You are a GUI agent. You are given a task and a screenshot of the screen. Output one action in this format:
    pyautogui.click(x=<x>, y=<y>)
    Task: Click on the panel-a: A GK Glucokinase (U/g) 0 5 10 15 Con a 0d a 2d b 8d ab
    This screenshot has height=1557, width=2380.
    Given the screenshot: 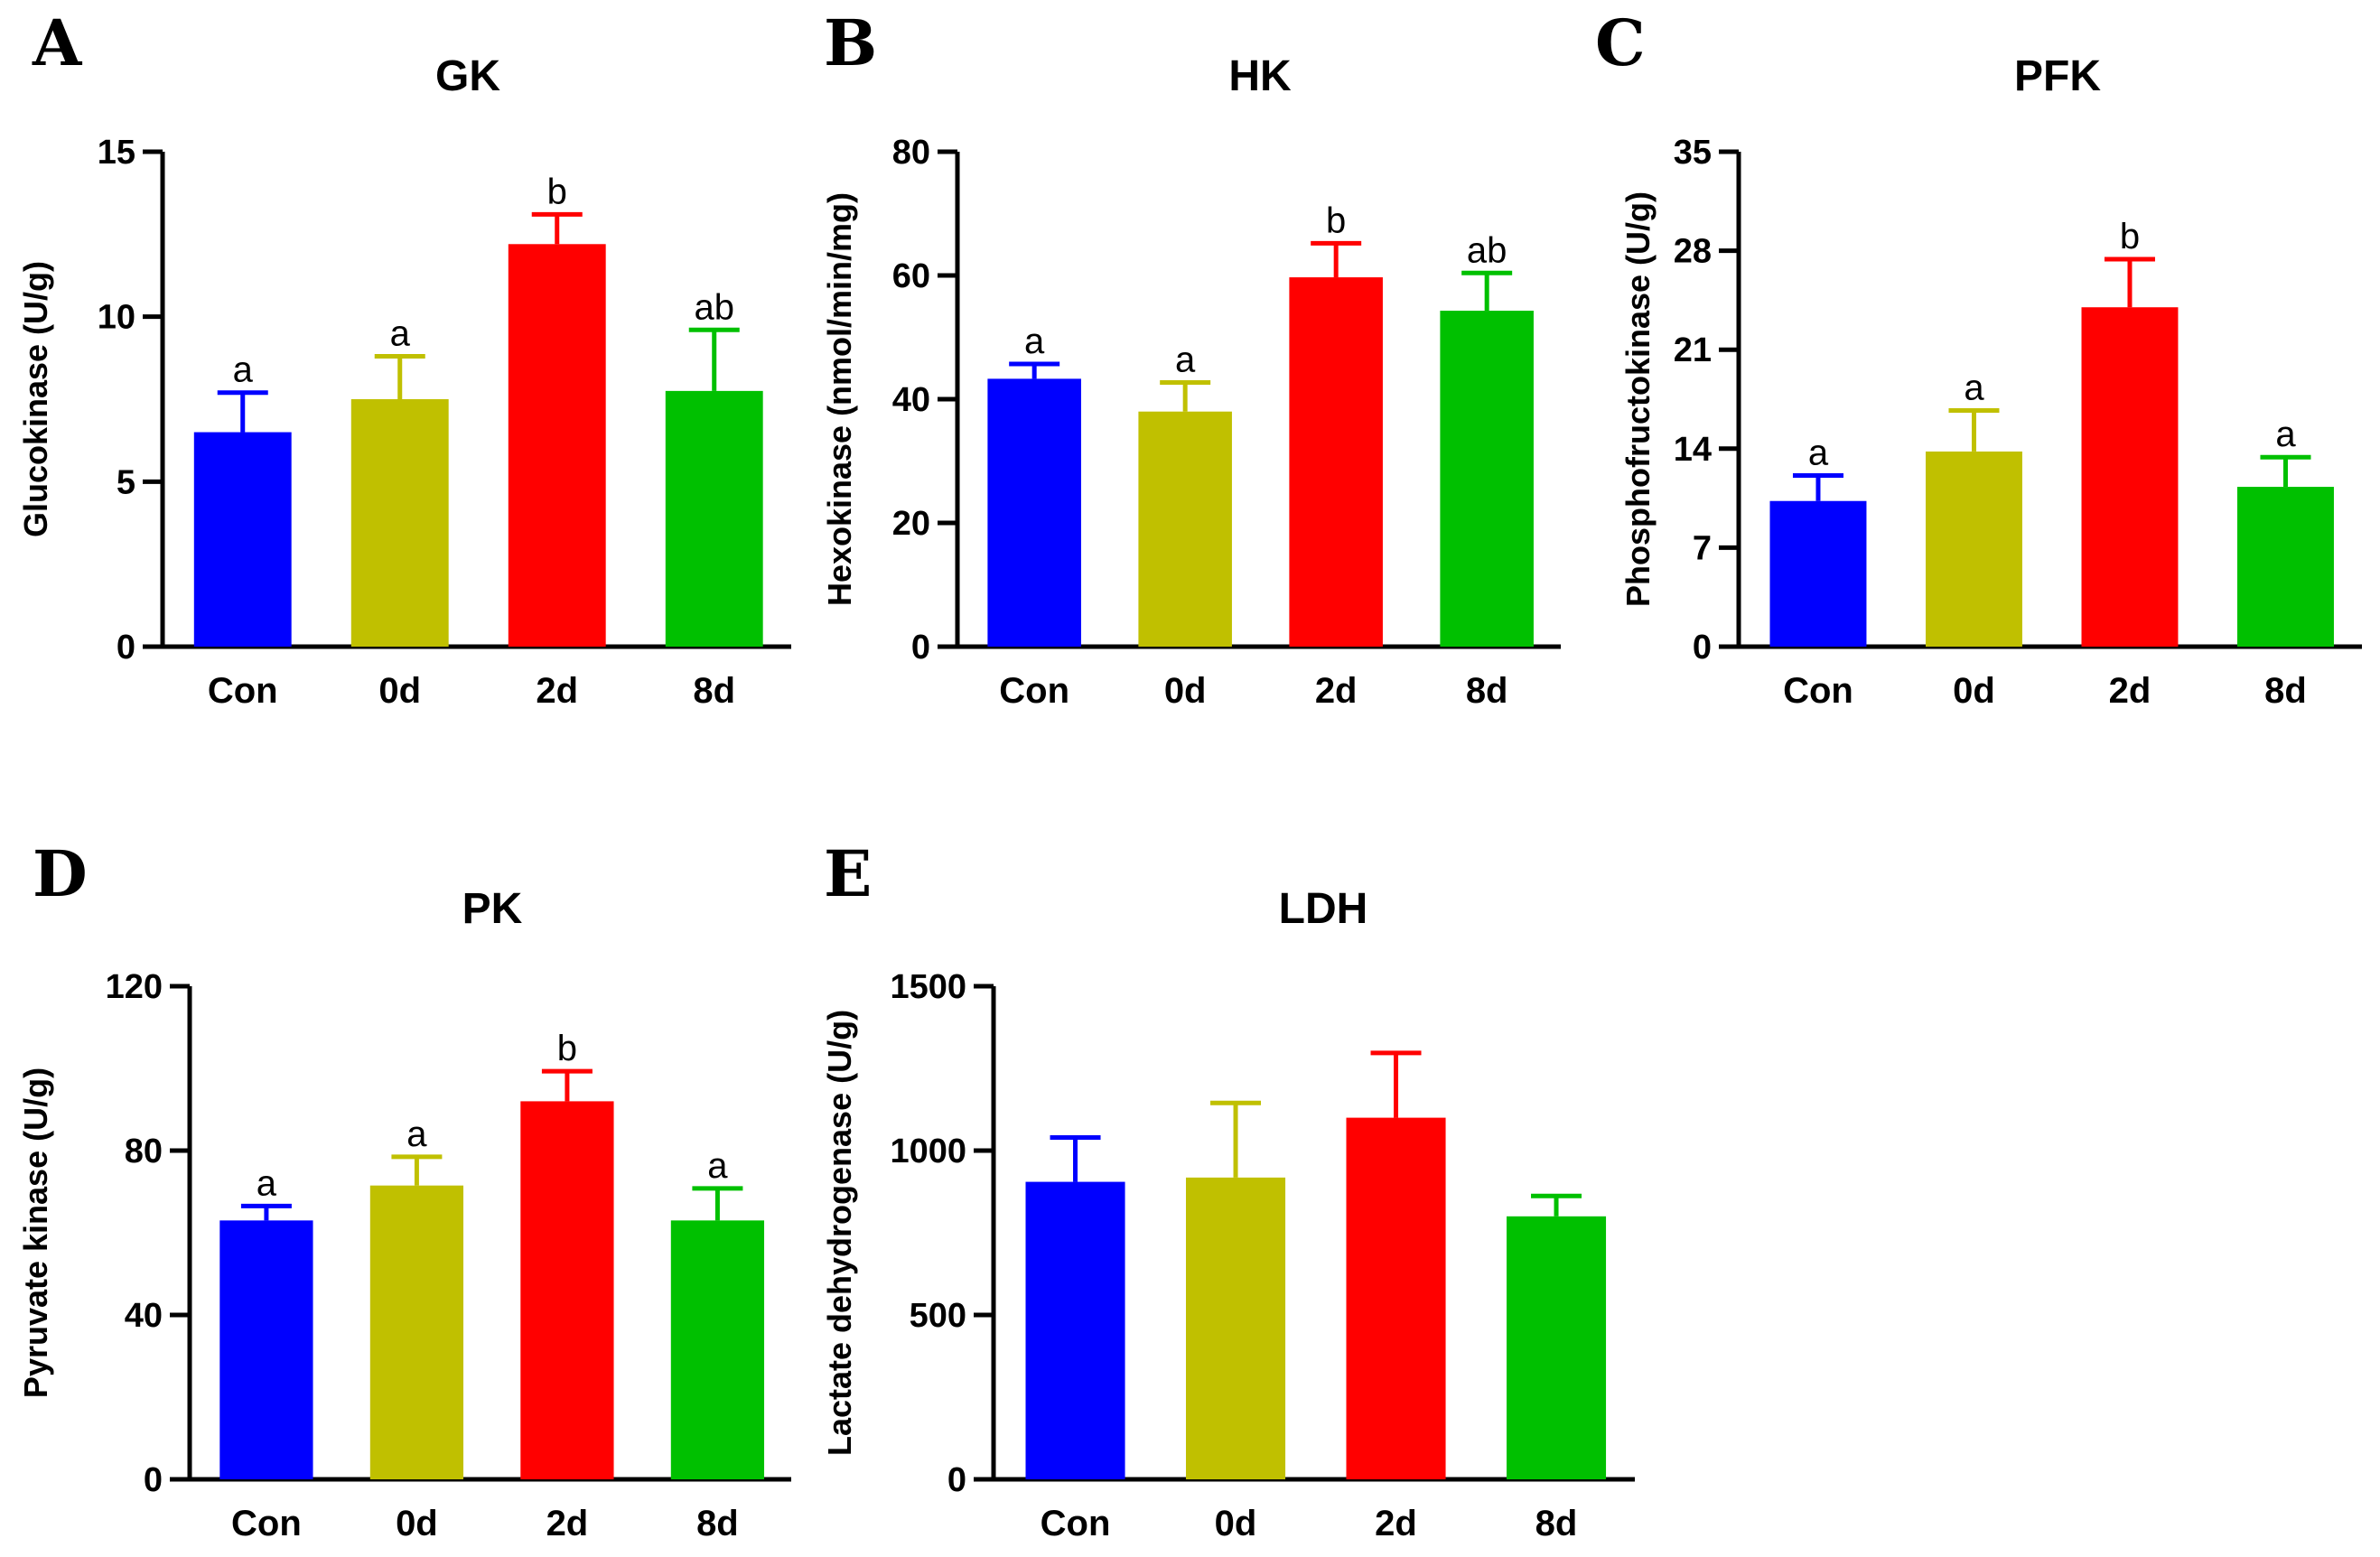 What is the action you would take?
    pyautogui.click(x=404, y=358)
    